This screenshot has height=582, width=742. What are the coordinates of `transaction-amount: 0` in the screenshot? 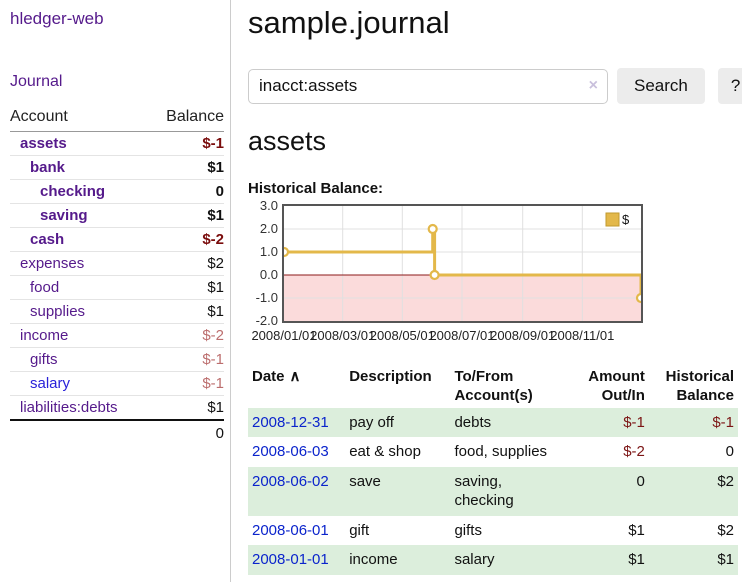 It's located at (640, 481).